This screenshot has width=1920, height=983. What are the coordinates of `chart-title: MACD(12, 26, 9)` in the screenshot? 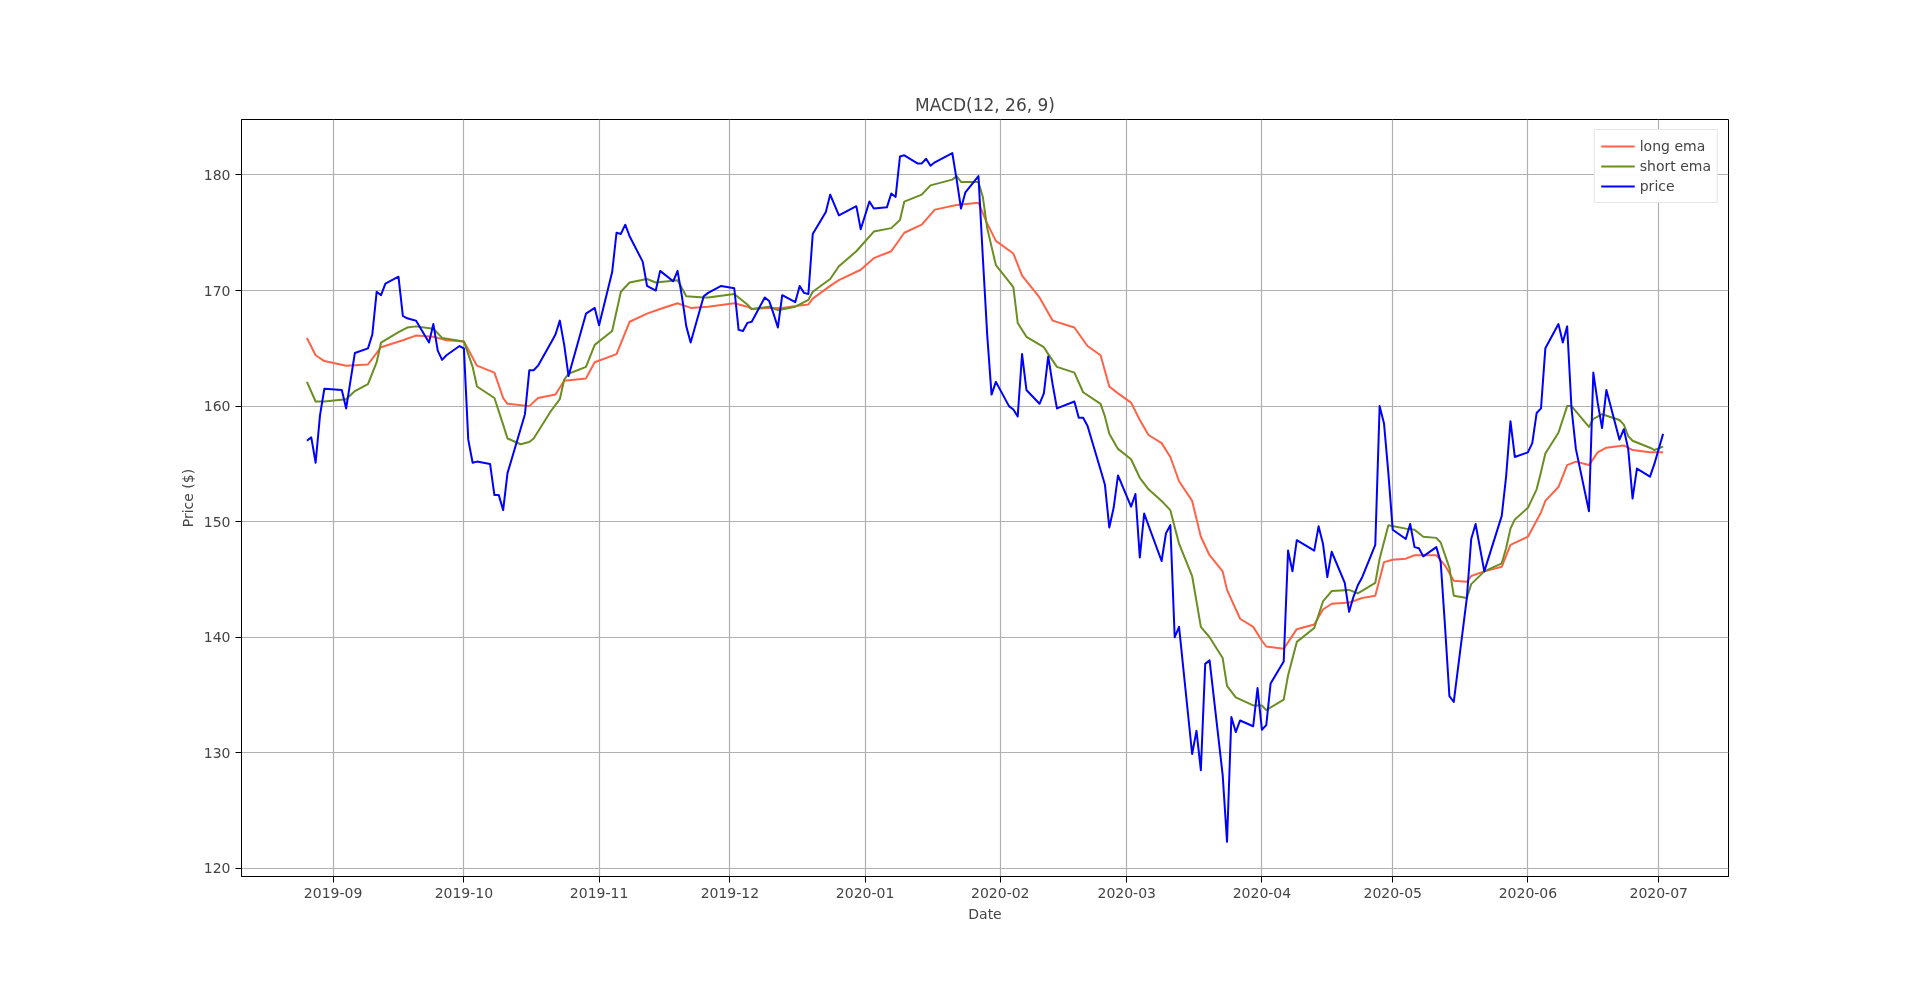 It's located at (985, 104).